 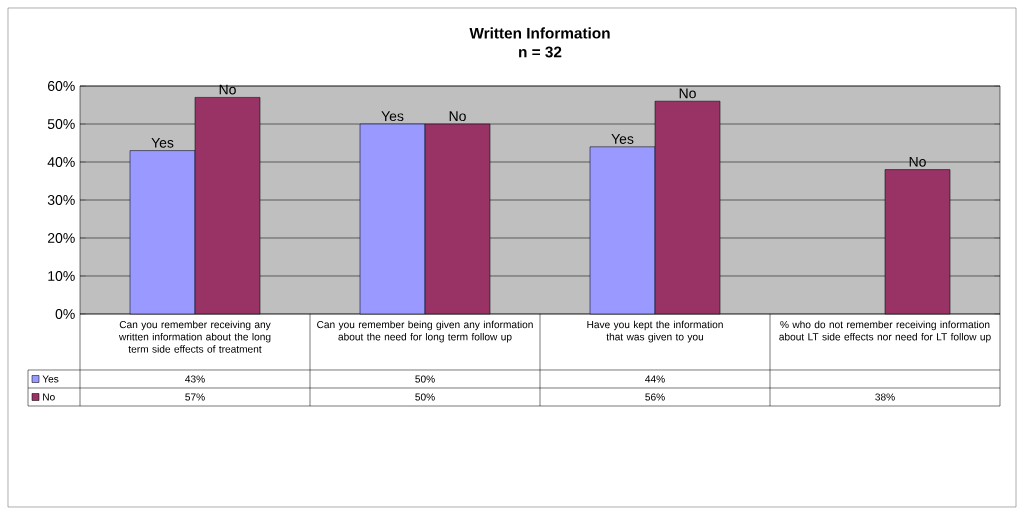 What do you see at coordinates (61, 162) in the screenshot?
I see `y-tick-label: 40%` at bounding box center [61, 162].